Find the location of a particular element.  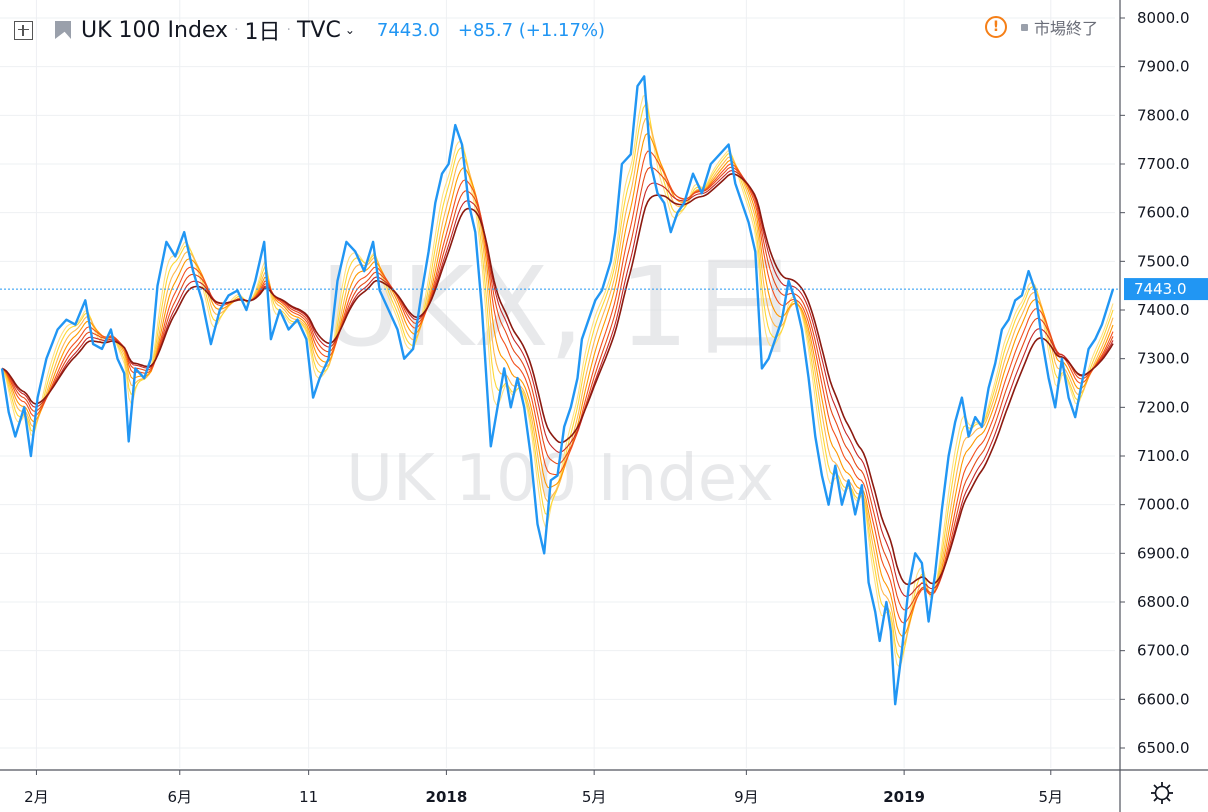

y-tick-label: 7700.0 is located at coordinates (1163, 164).